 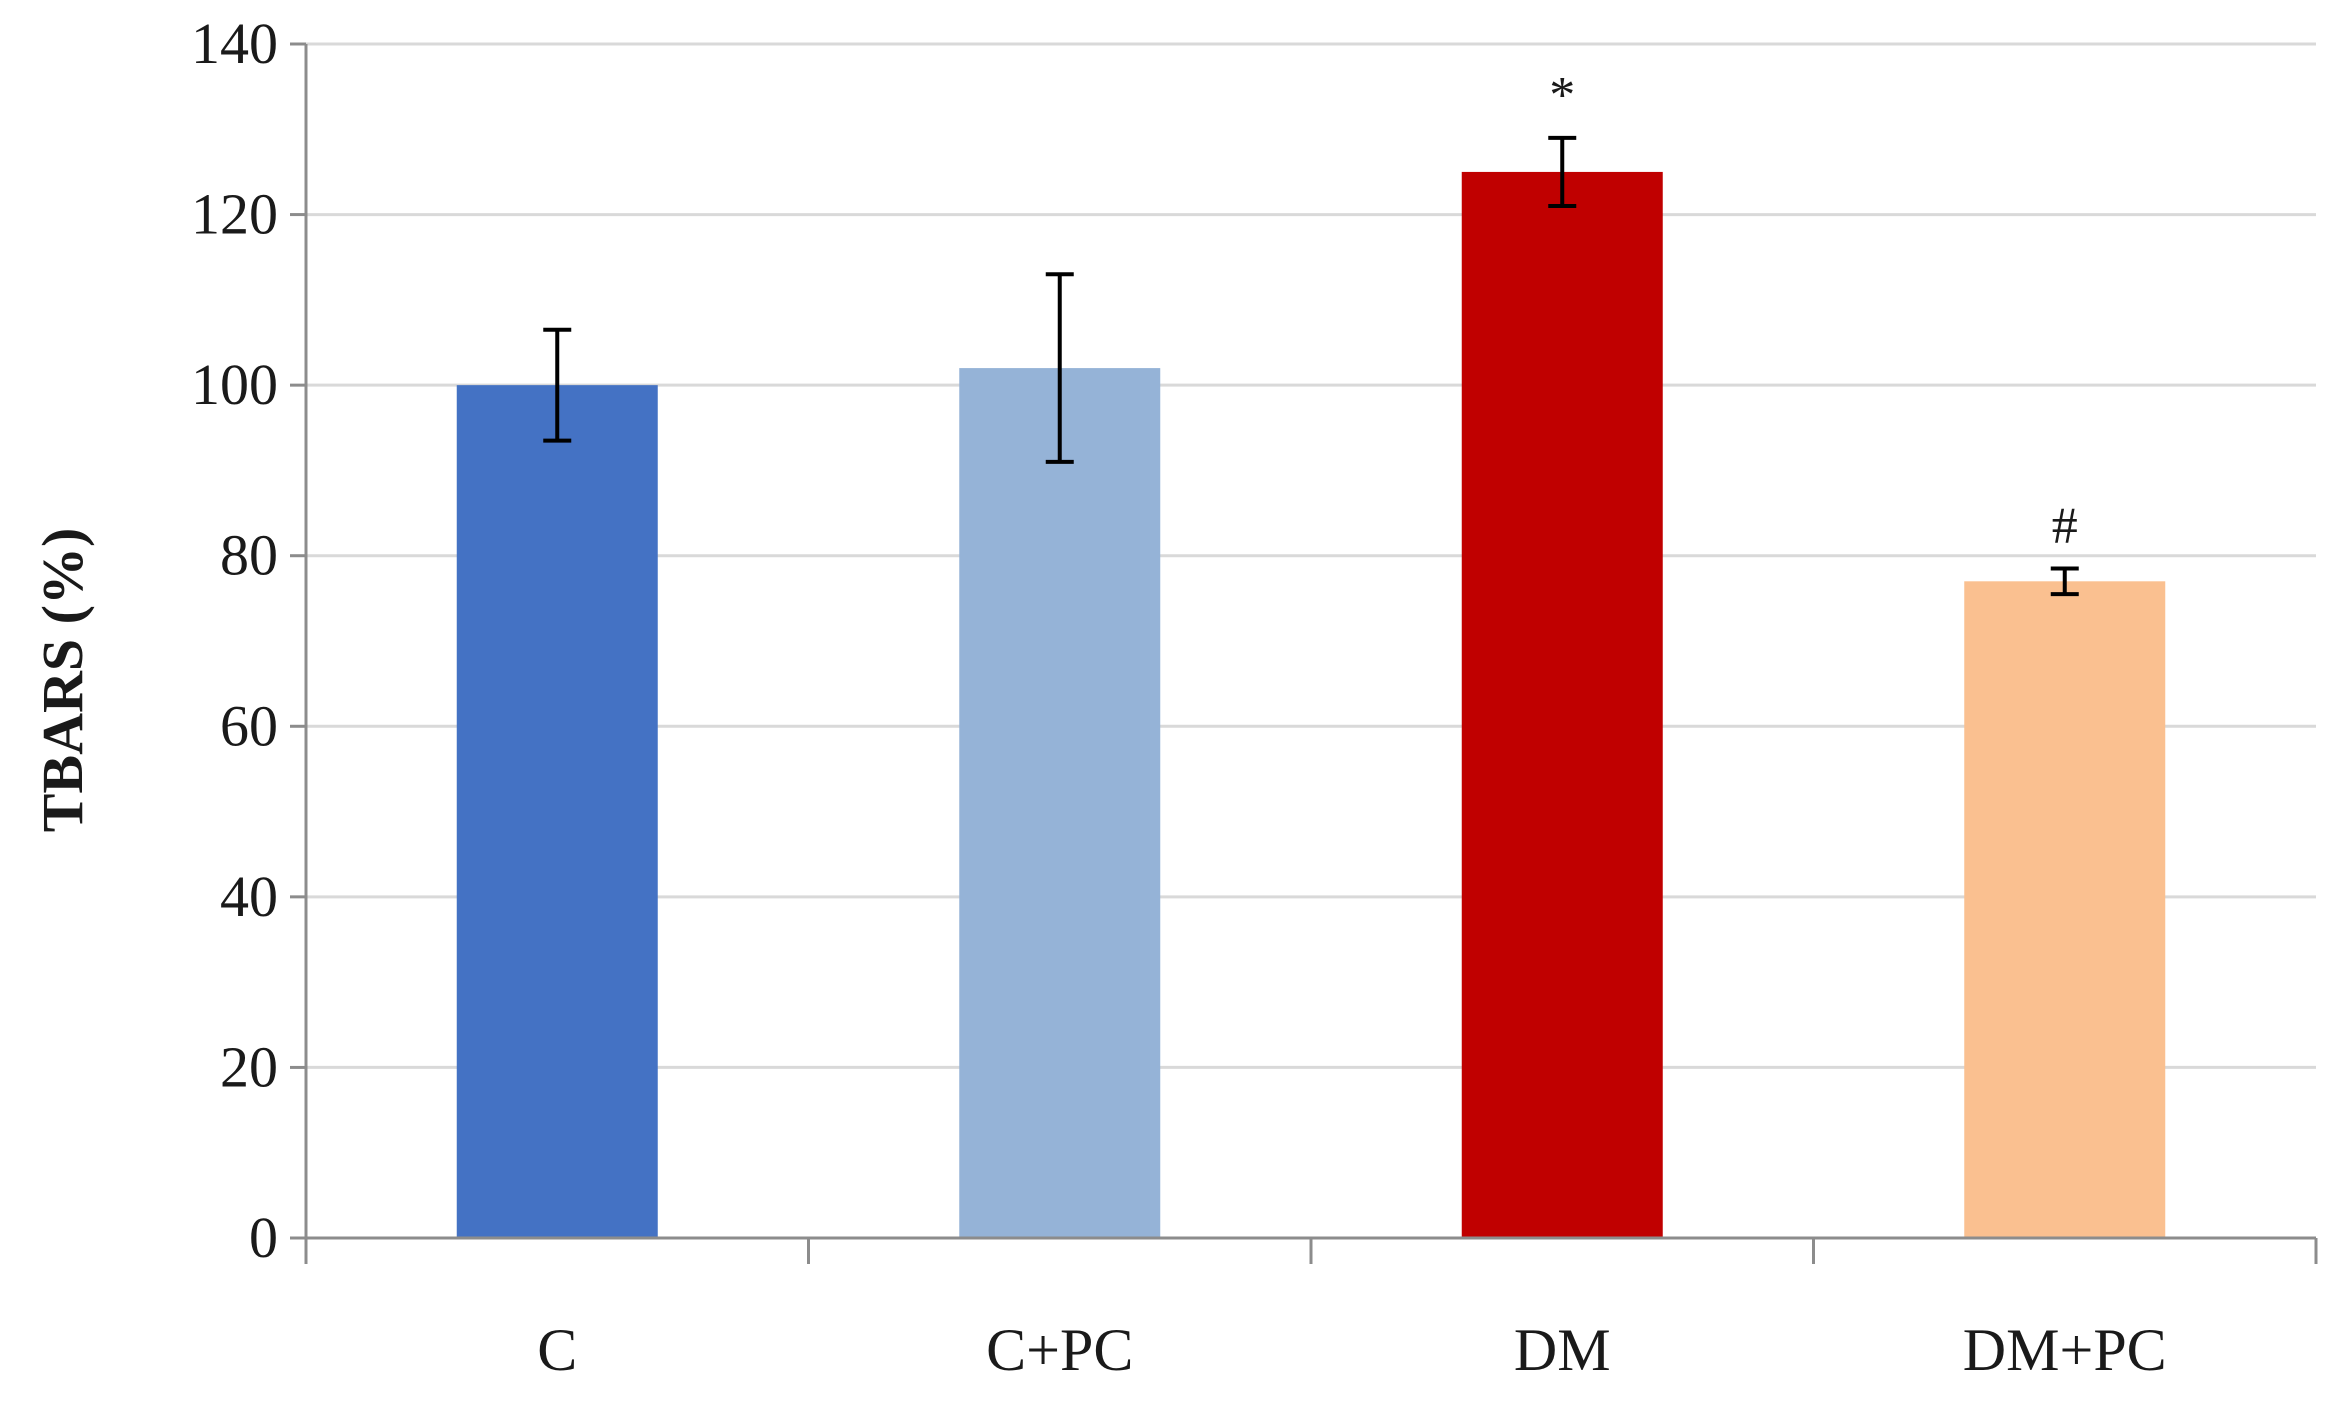 What do you see at coordinates (62, 680) in the screenshot?
I see `y-axis-title: TBARS (%)` at bounding box center [62, 680].